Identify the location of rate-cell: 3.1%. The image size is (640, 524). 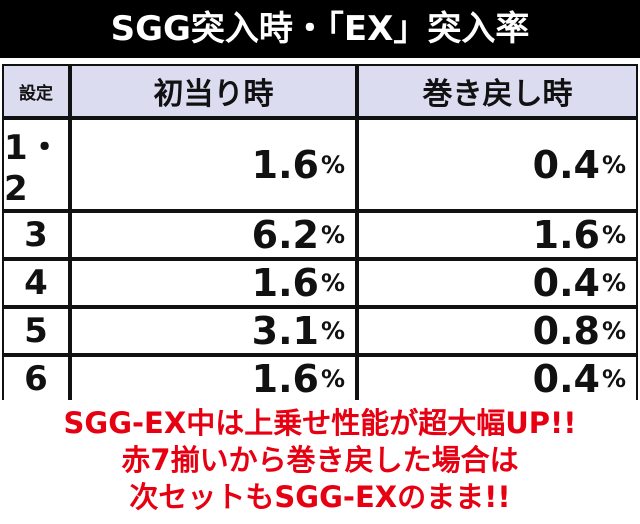
(213, 331).